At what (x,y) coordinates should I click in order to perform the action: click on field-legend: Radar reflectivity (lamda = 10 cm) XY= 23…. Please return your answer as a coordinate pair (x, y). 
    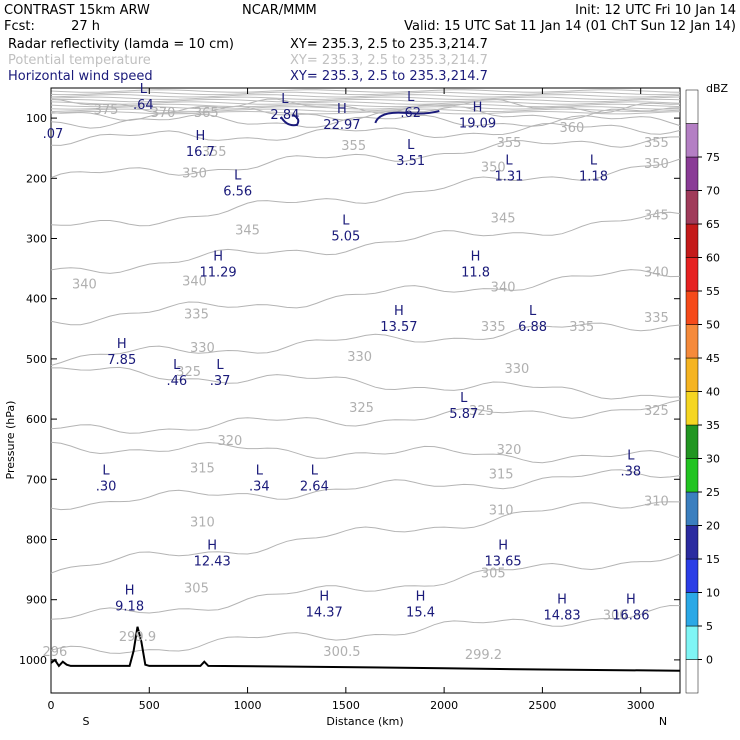
    Looking at the image, I should click on (248, 60).